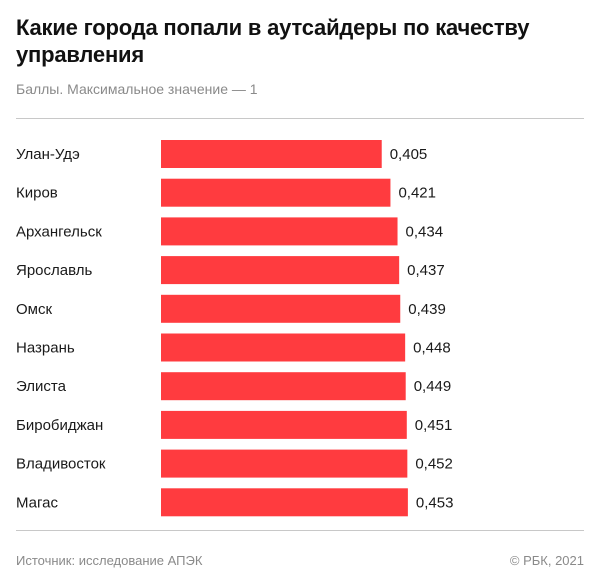 The image size is (600, 584). Describe the element at coordinates (300, 118) in the screenshot. I see `top-divider` at that location.